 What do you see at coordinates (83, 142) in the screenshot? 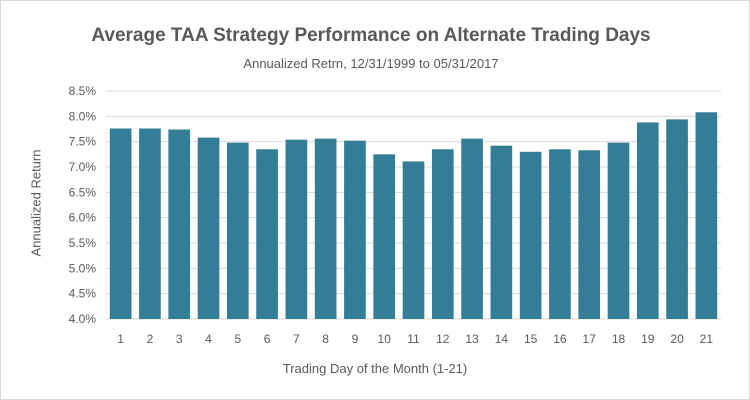
I see `y-tick-label: 7.5%` at bounding box center [83, 142].